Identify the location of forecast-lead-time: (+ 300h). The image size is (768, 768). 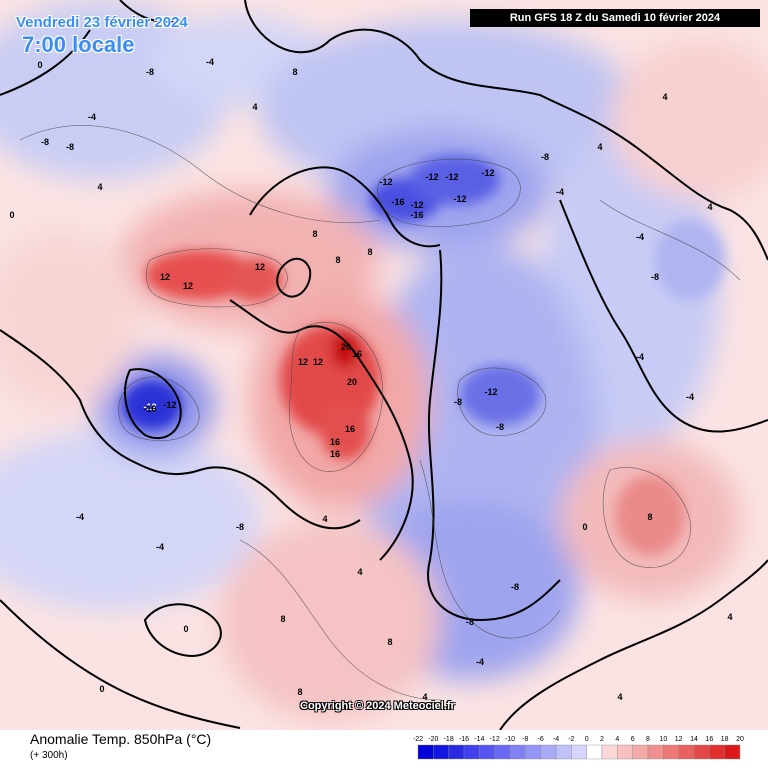
(49, 755).